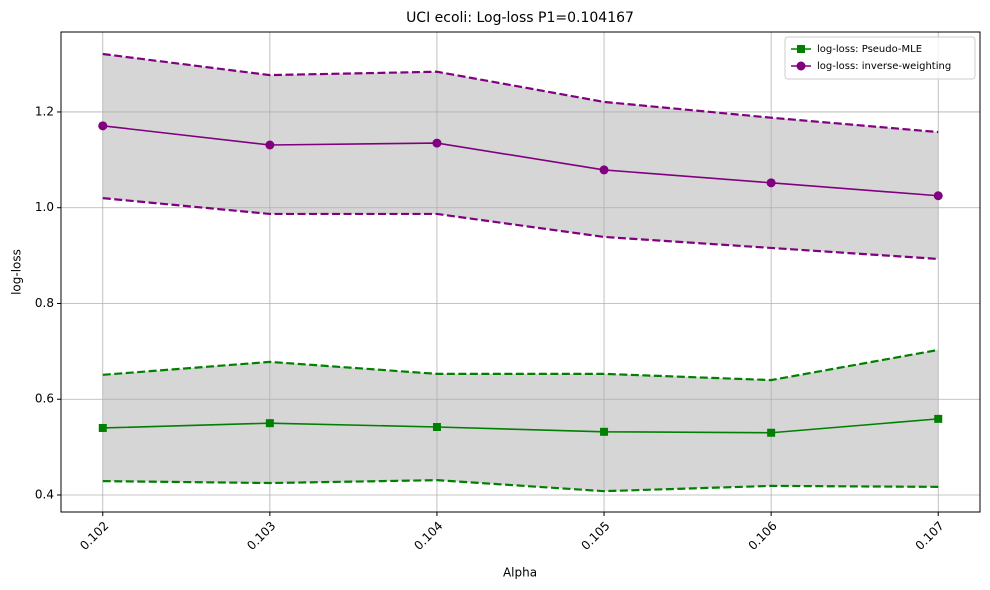 The image size is (990, 590). Describe the element at coordinates (520, 18) in the screenshot. I see `chart-title: UCI ecoli: Log-loss P1=0.104167` at that location.